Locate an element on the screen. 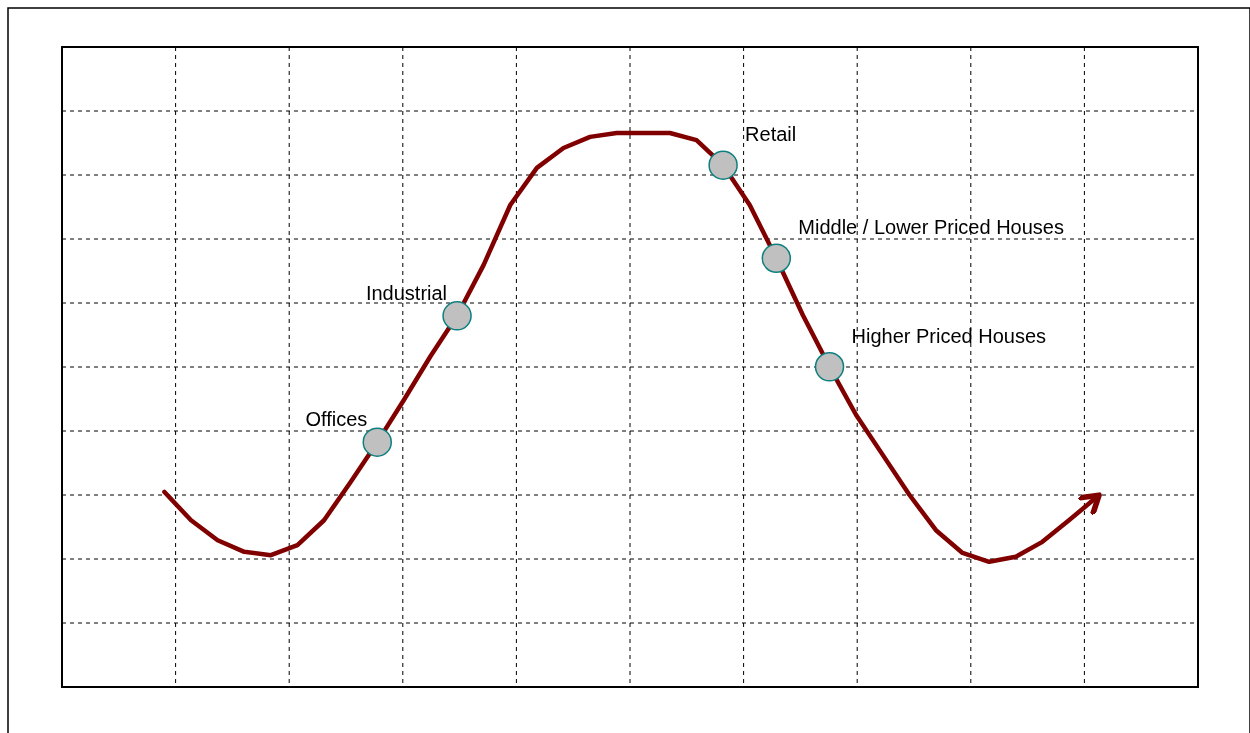 This screenshot has width=1250, height=733. annotation: Middle / Lower Priced Houses is located at coordinates (931, 227).